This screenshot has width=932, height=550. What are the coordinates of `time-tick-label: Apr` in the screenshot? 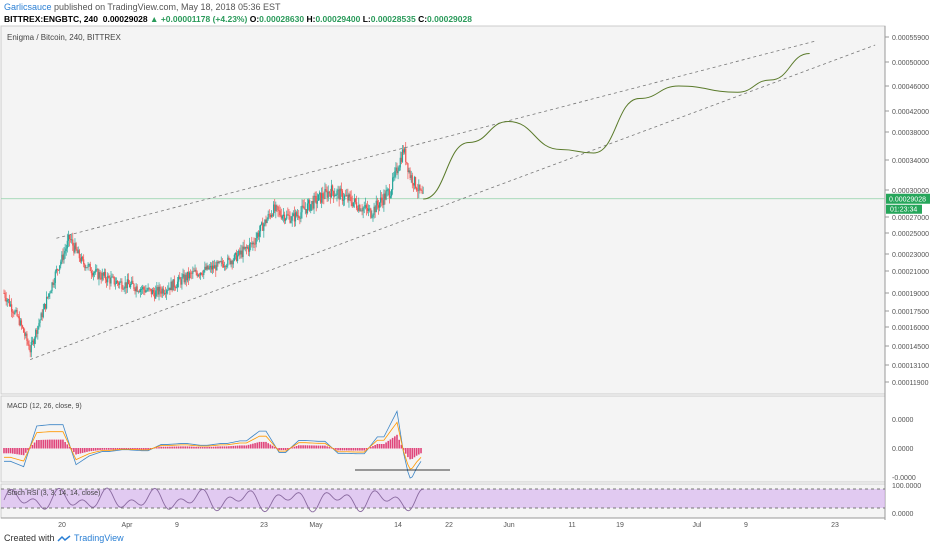 It's located at (128, 525).